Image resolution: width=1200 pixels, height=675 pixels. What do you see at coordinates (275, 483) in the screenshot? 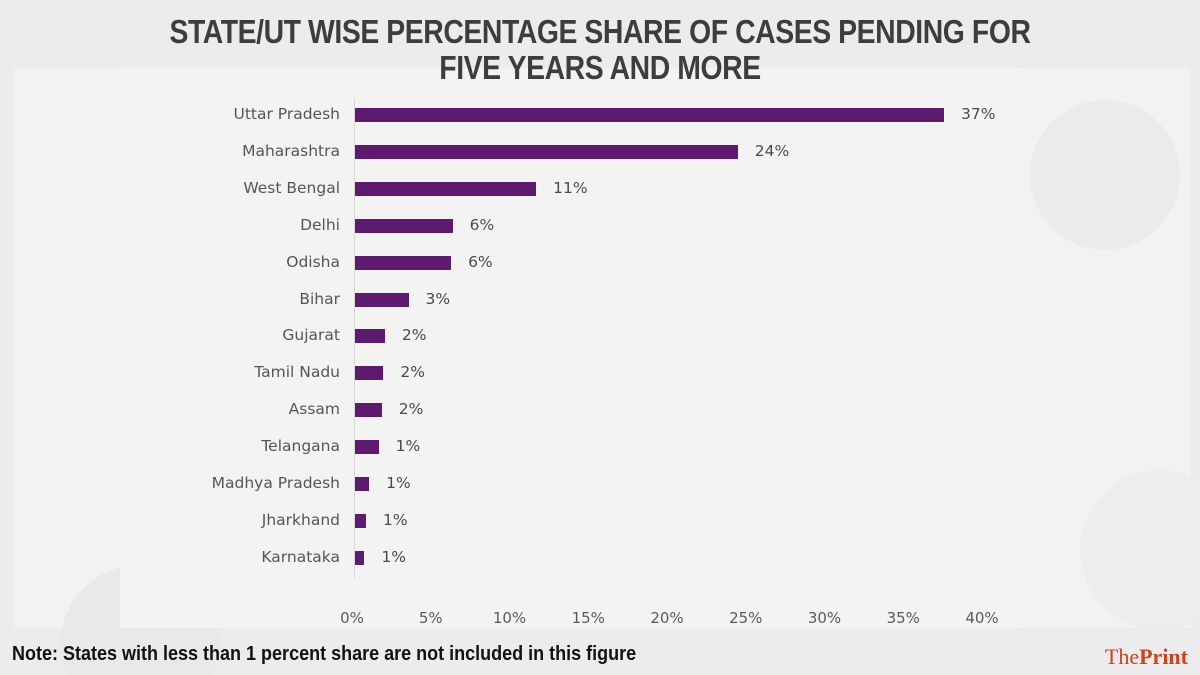
I see `category-label: Madhya Pradesh` at bounding box center [275, 483].